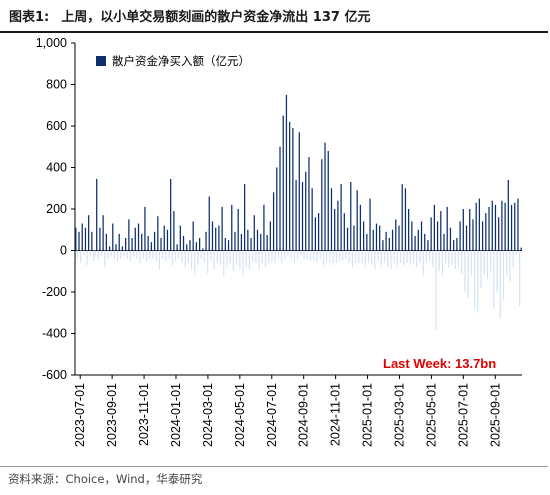 Image resolution: width=550 pixels, height=495 pixels. What do you see at coordinates (176, 415) in the screenshot?
I see `x-tick-label: 2024-01-01` at bounding box center [176, 415].